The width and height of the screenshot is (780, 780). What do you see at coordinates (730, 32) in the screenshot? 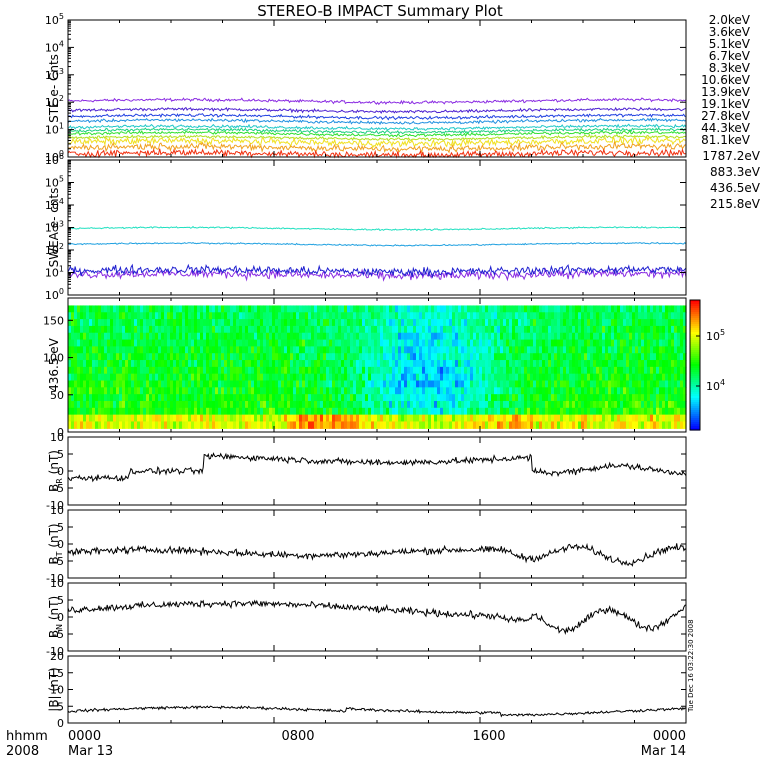
I see `legend-entry: 3.6keV` at bounding box center [730, 32].